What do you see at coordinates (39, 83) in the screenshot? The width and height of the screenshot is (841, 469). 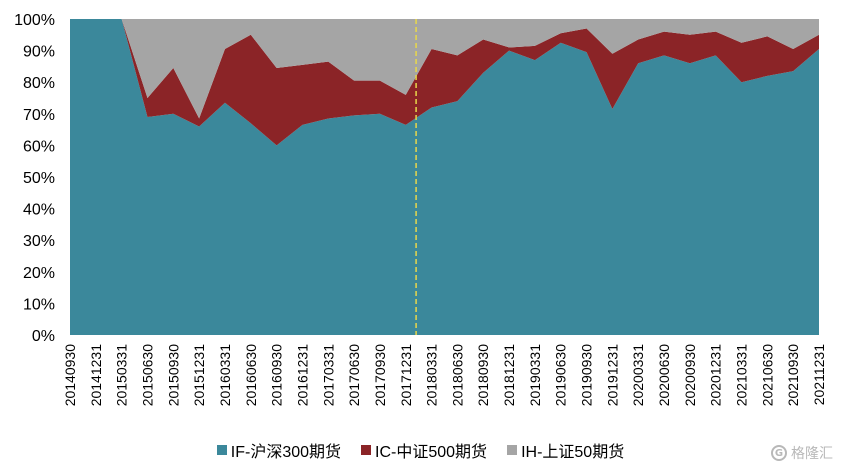 I see `y-tick-label: 80%` at bounding box center [39, 83].